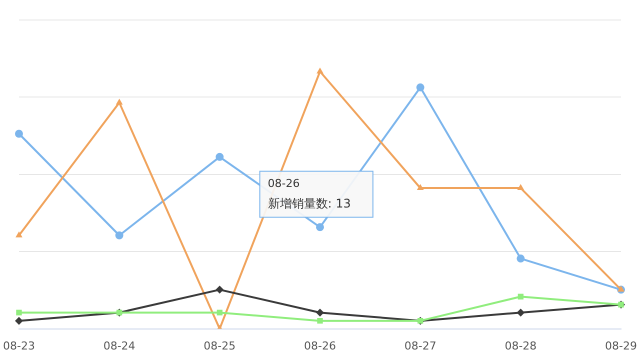  What do you see at coordinates (320, 345) in the screenshot?
I see `x-tick-label: 08-26` at bounding box center [320, 345].